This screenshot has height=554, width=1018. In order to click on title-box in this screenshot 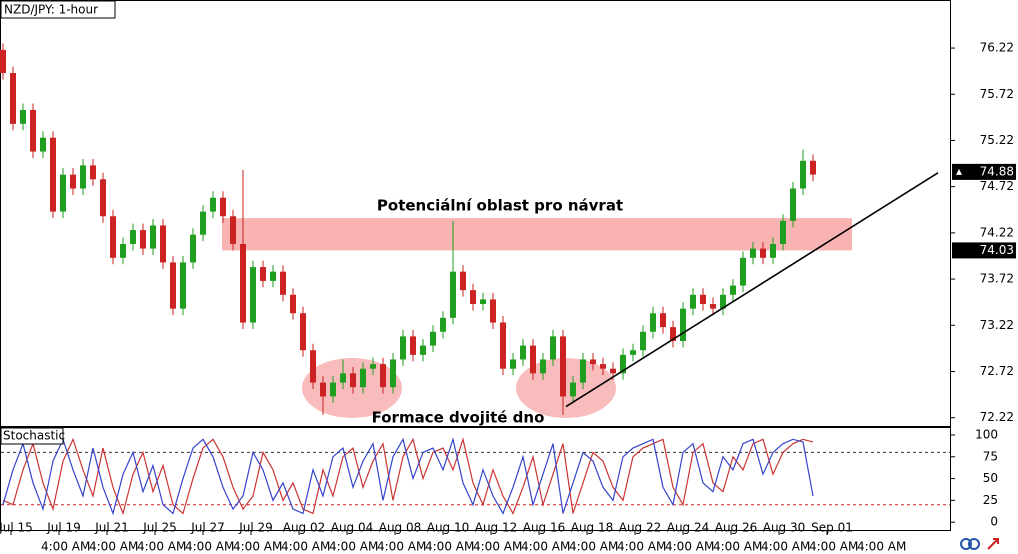, I will do `click(58, 9)`.